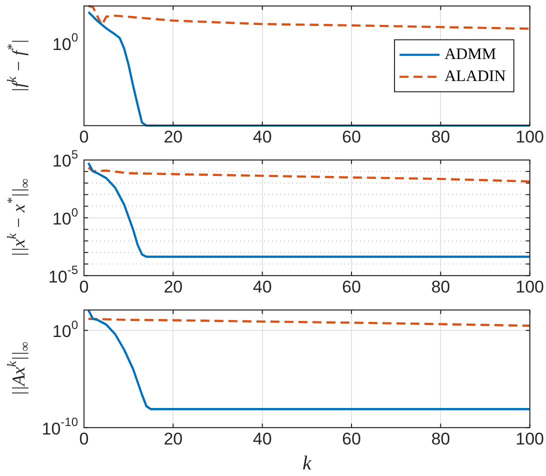 The image size is (546, 476). What do you see at coordinates (475, 77) in the screenshot?
I see `legend-label: ALADIN` at bounding box center [475, 77].